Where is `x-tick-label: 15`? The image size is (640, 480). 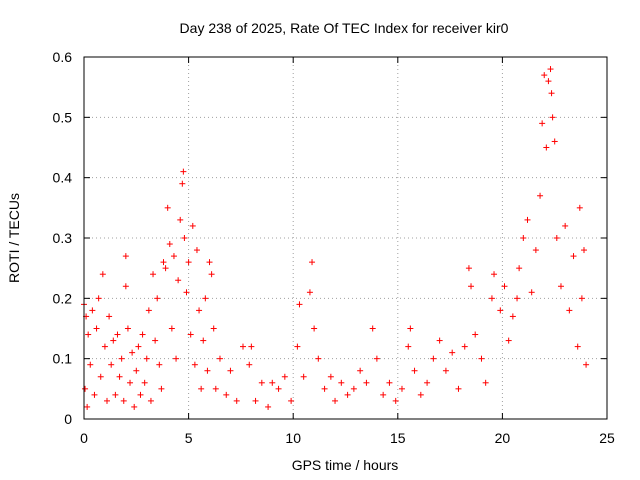
x-tick-label: 15 is located at coordinates (398, 438).